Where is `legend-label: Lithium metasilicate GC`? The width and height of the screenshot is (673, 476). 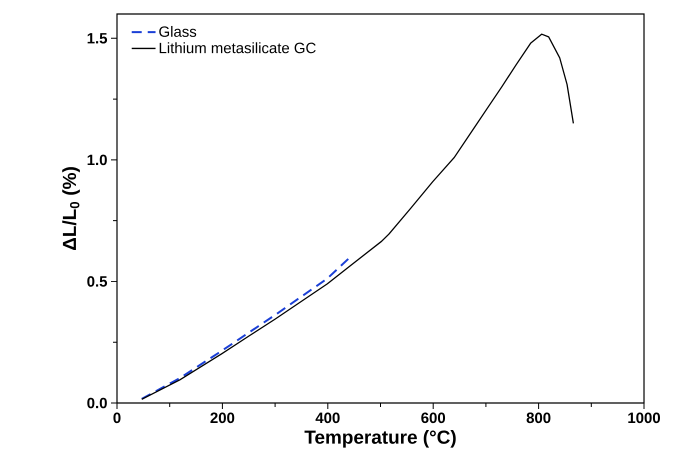
legend-label: Lithium metasilicate GC is located at coordinates (238, 48).